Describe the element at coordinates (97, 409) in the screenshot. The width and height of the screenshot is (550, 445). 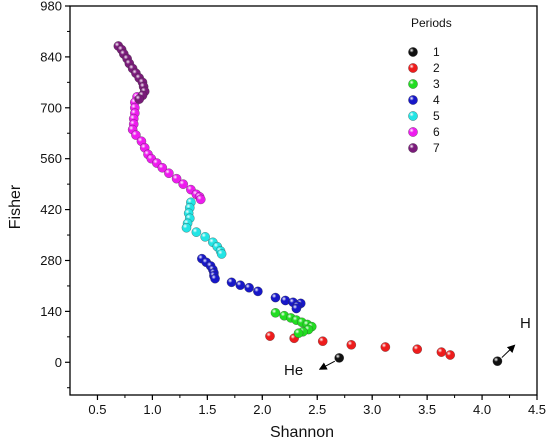
I see `x-tick-label: 0.5` at that location.